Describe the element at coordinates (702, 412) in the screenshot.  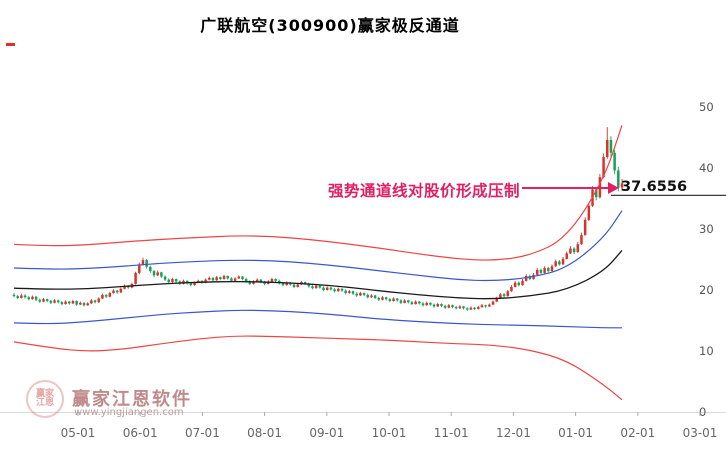
I see `y-tick-label: 0` at that location.